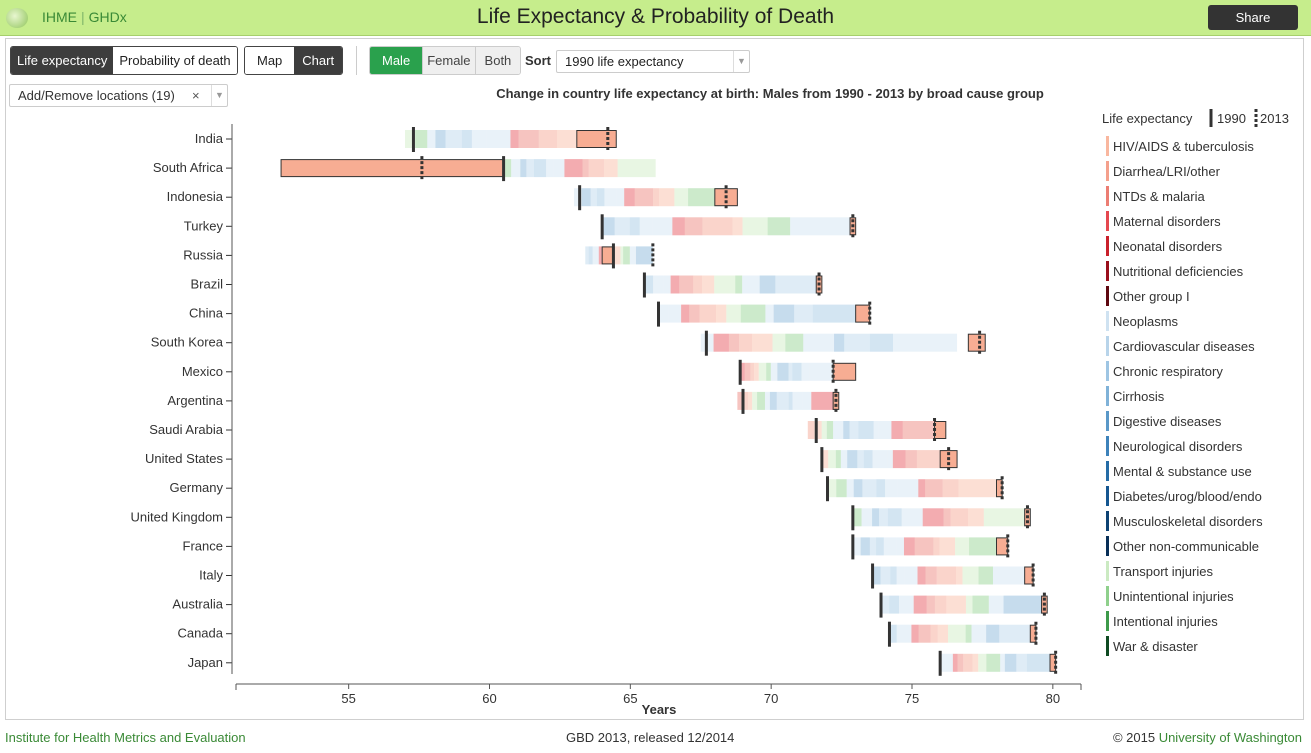  Describe the element at coordinates (196, 95) in the screenshot. I see `clear-icon: ×` at that location.